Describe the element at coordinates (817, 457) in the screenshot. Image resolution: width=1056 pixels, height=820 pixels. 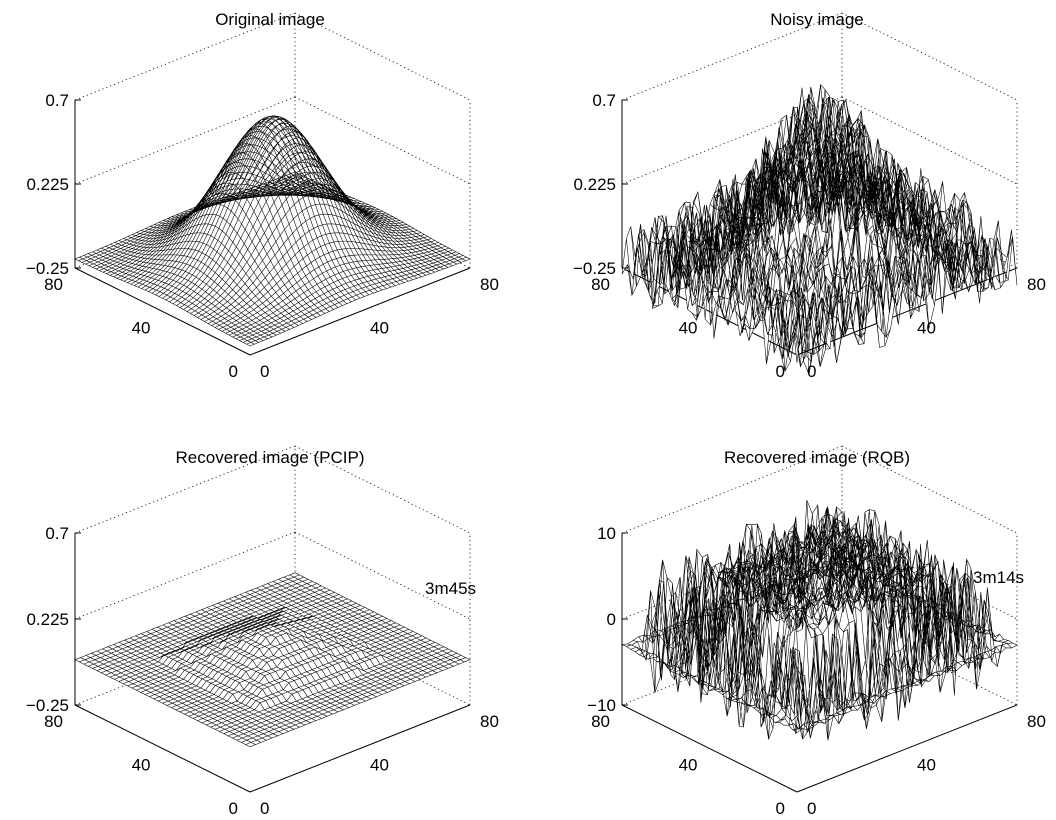
I see `panel-title: Recovered image (RQB)` at that location.